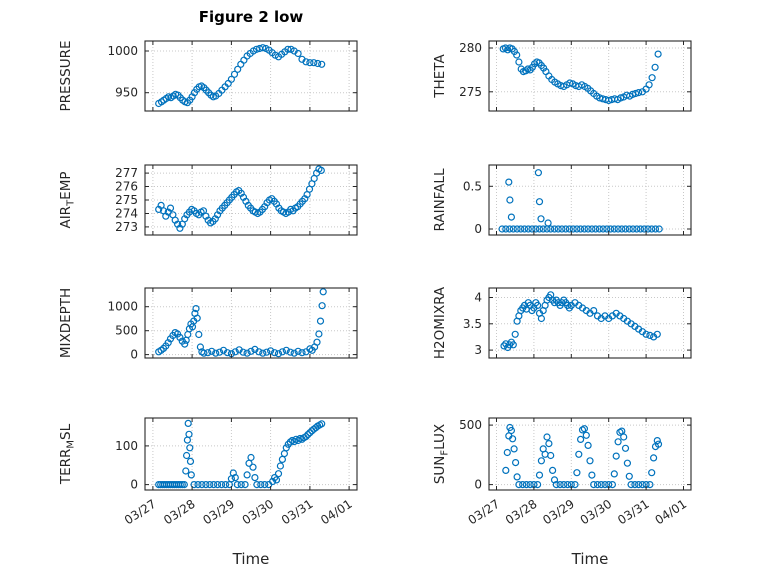  I want to click on y-tick-labels: 0 500, so click(470, 455).